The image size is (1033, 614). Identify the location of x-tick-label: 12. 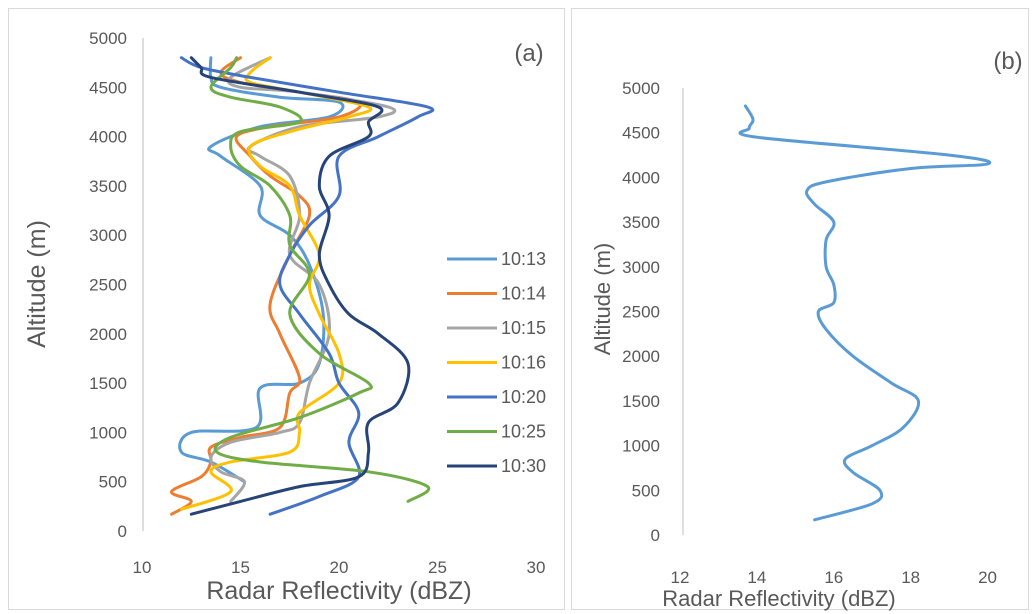
(680, 577).